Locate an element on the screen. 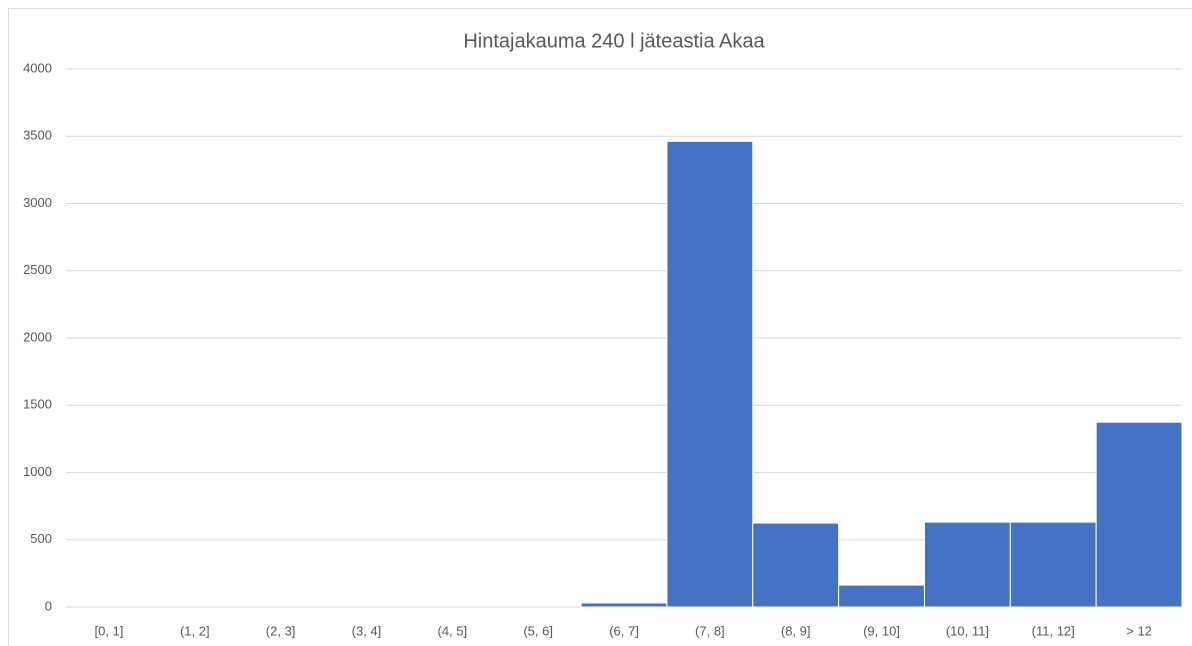 The width and height of the screenshot is (1192, 646). x-tick-label: (2, 3] is located at coordinates (281, 630).